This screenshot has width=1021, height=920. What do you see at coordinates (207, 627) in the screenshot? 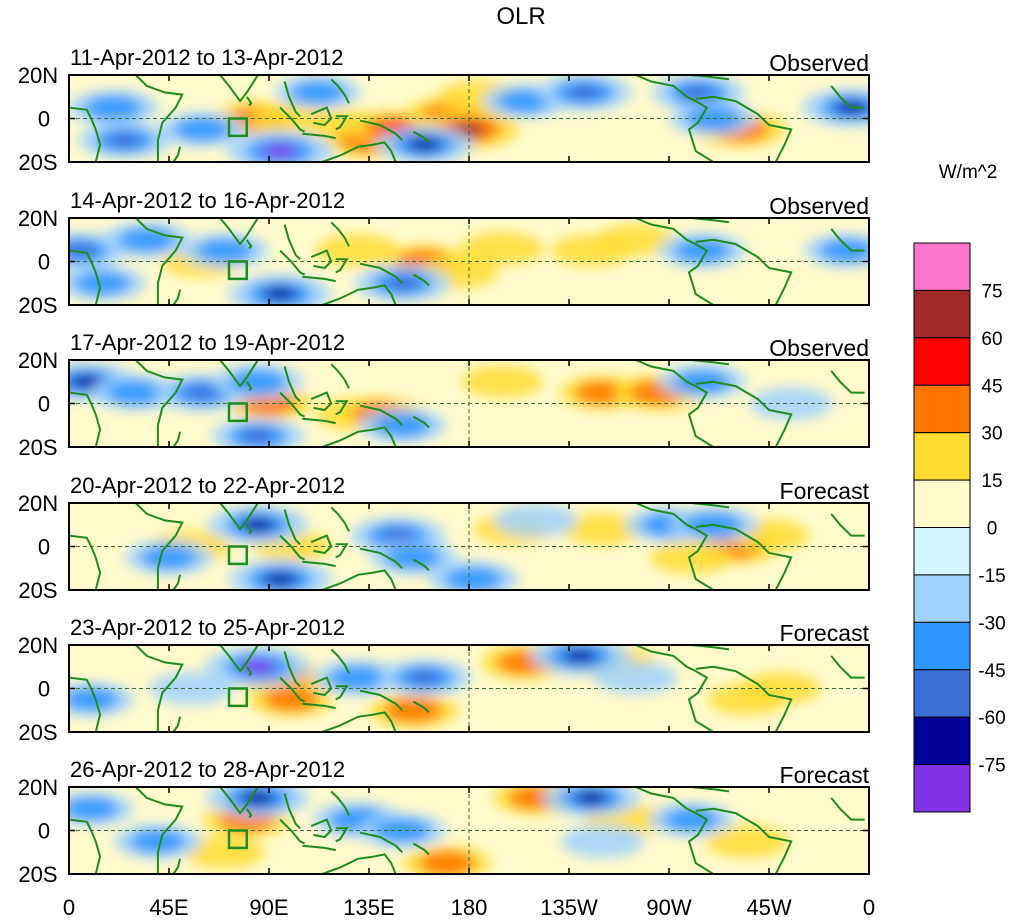
I see `panel-date-range: 23-Apr-2012 to 25-Apr-2012` at bounding box center [207, 627].